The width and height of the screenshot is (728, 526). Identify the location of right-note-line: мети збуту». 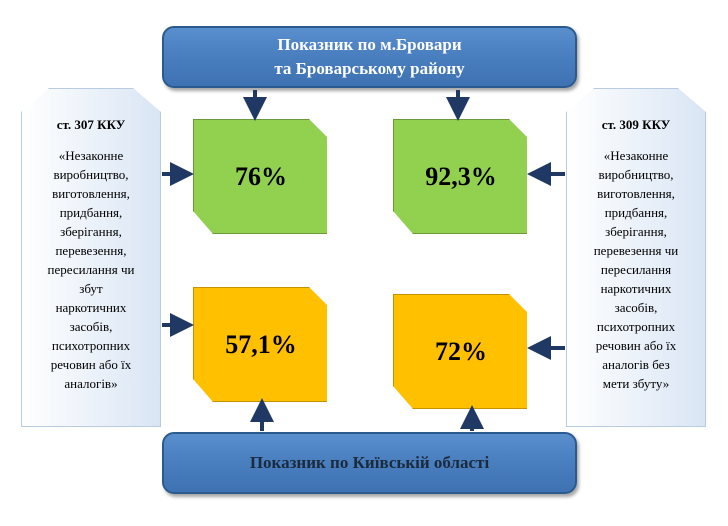
(636, 383).